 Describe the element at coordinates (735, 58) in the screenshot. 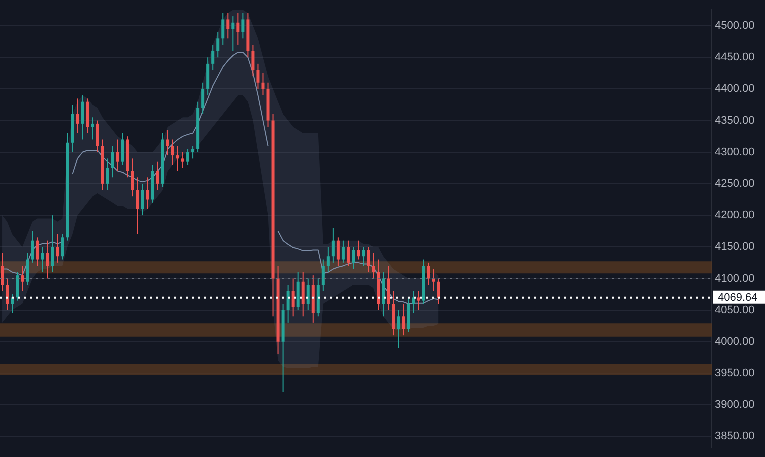

I see `y-tick-label: 4450.00` at that location.